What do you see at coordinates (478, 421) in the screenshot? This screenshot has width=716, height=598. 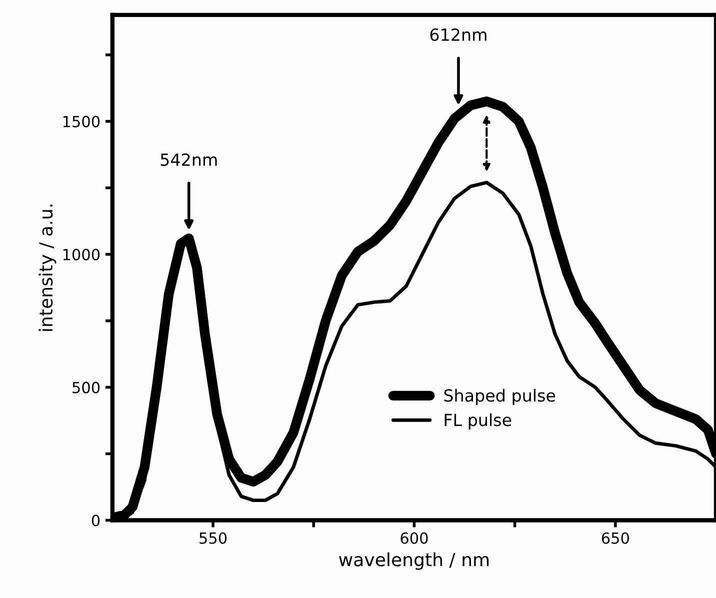 I see `legend-label: FL pulse` at bounding box center [478, 421].